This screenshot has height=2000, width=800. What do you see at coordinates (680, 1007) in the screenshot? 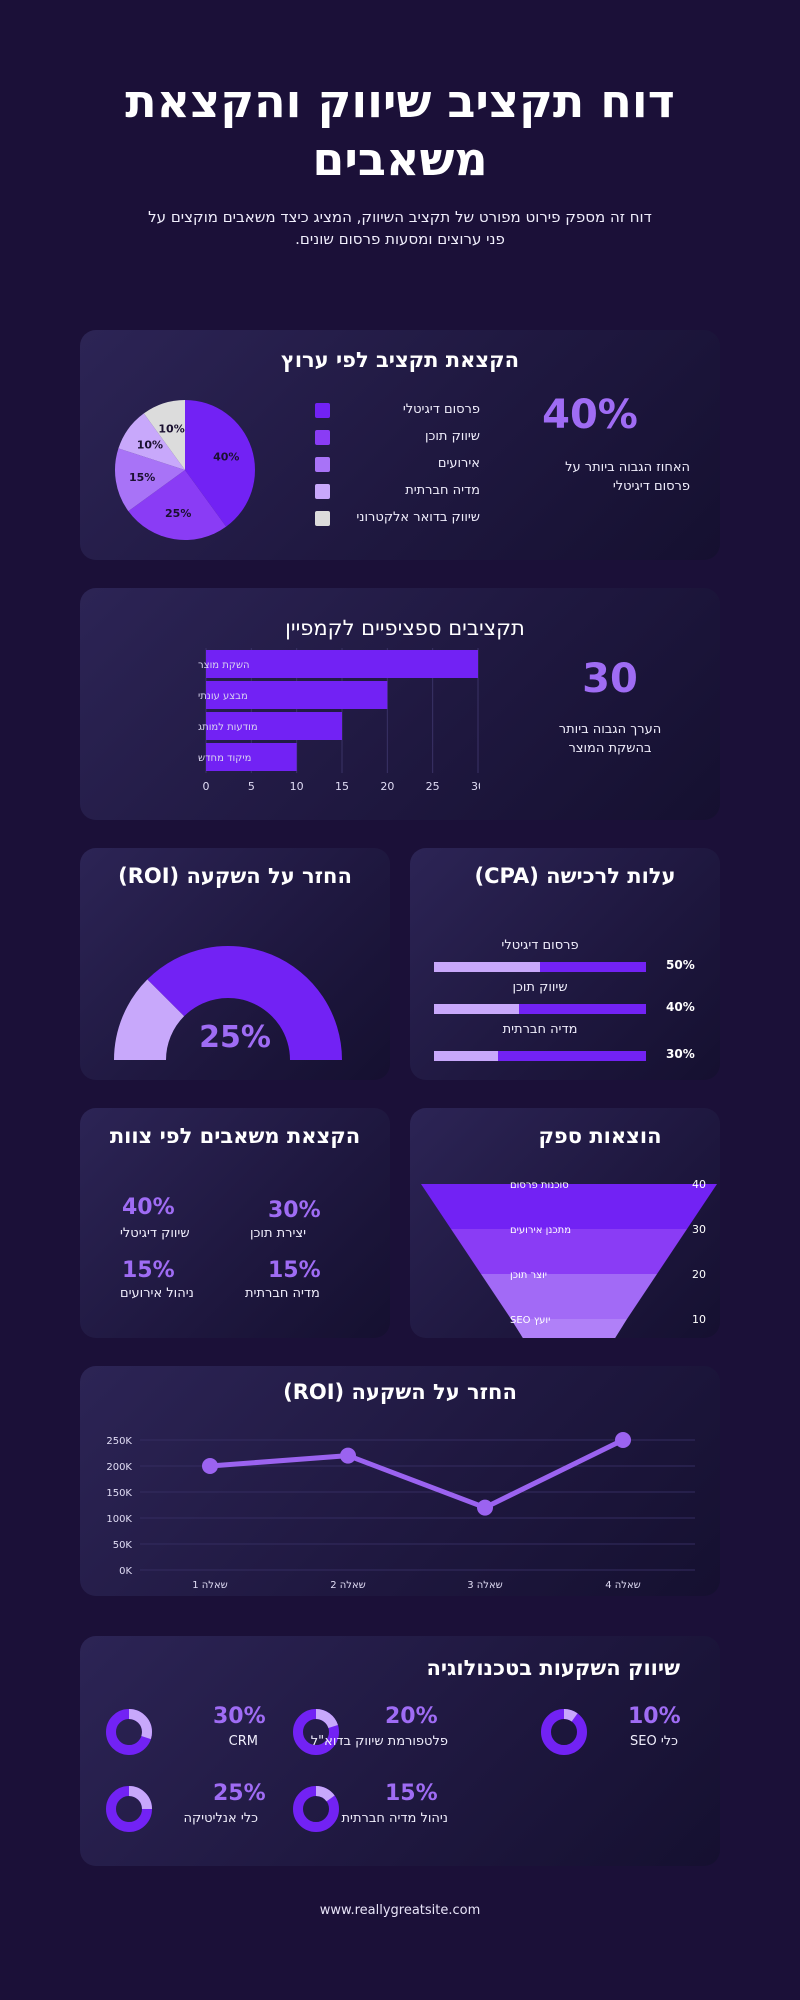
I see `cpa-item-percent: 40%` at bounding box center [680, 1007].